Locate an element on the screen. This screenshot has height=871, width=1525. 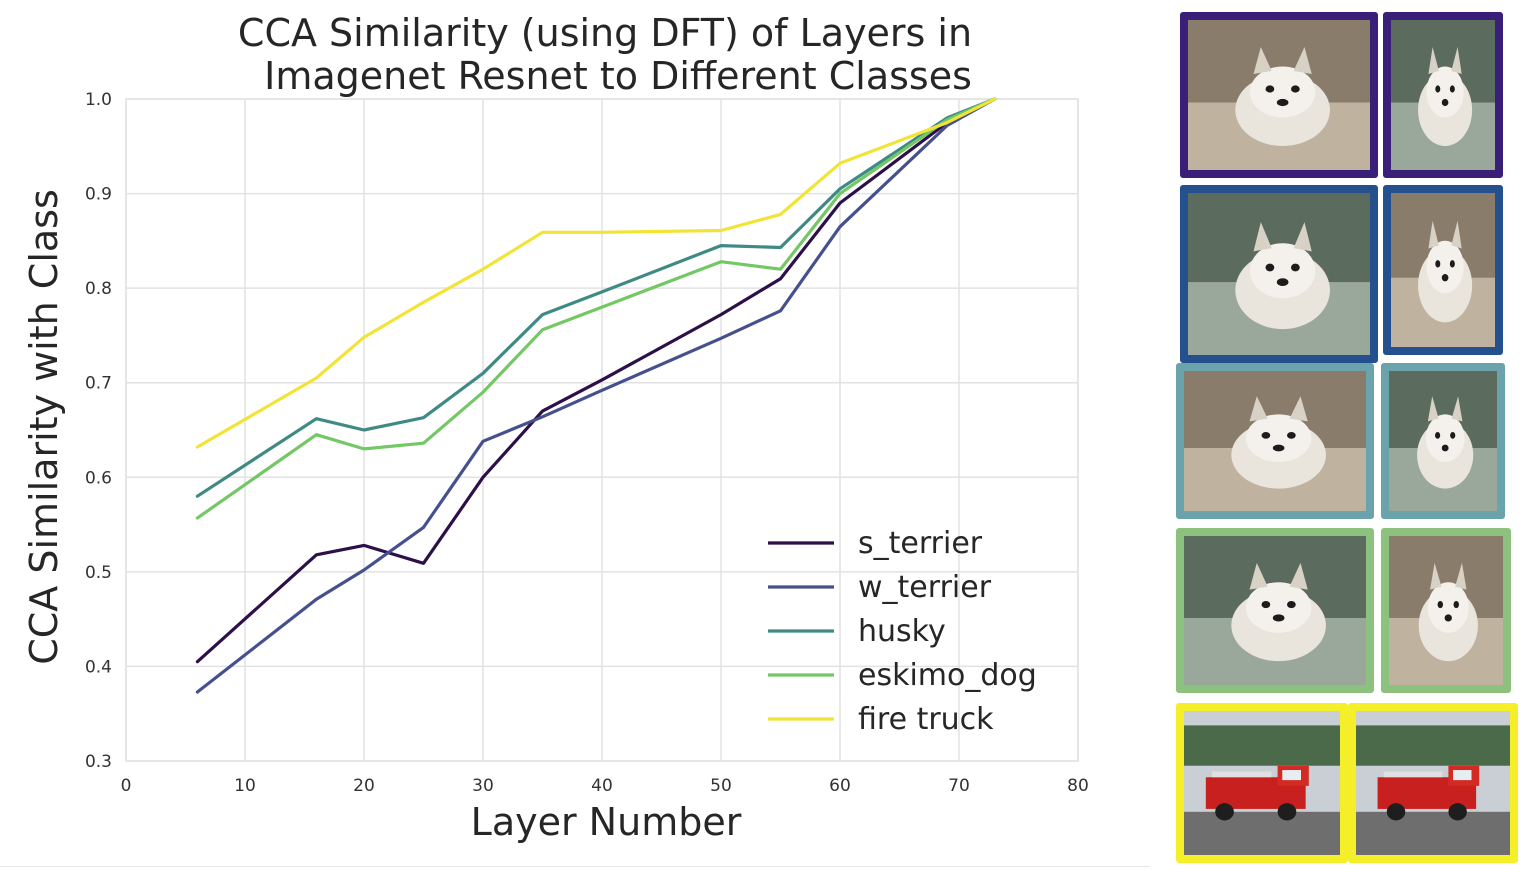
x-tick-label: 50 is located at coordinates (721, 786).